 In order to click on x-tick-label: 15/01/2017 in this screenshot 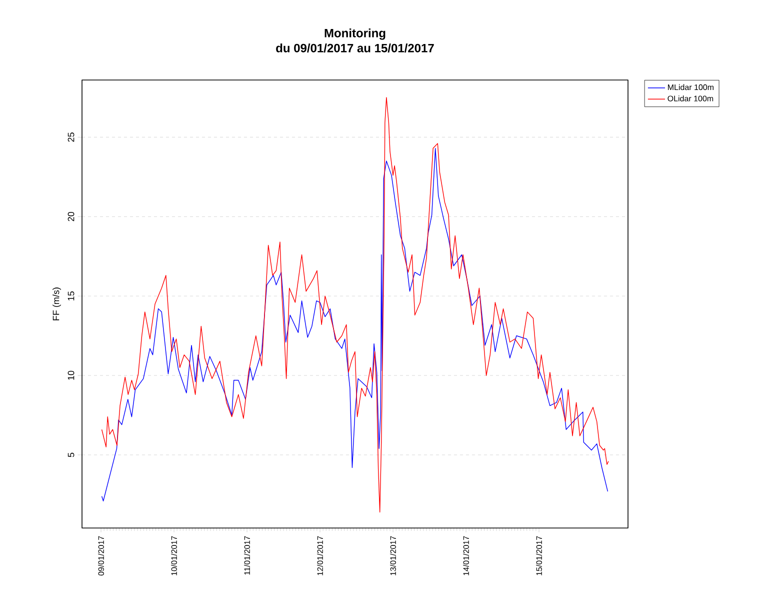, I will do `click(539, 556)`.